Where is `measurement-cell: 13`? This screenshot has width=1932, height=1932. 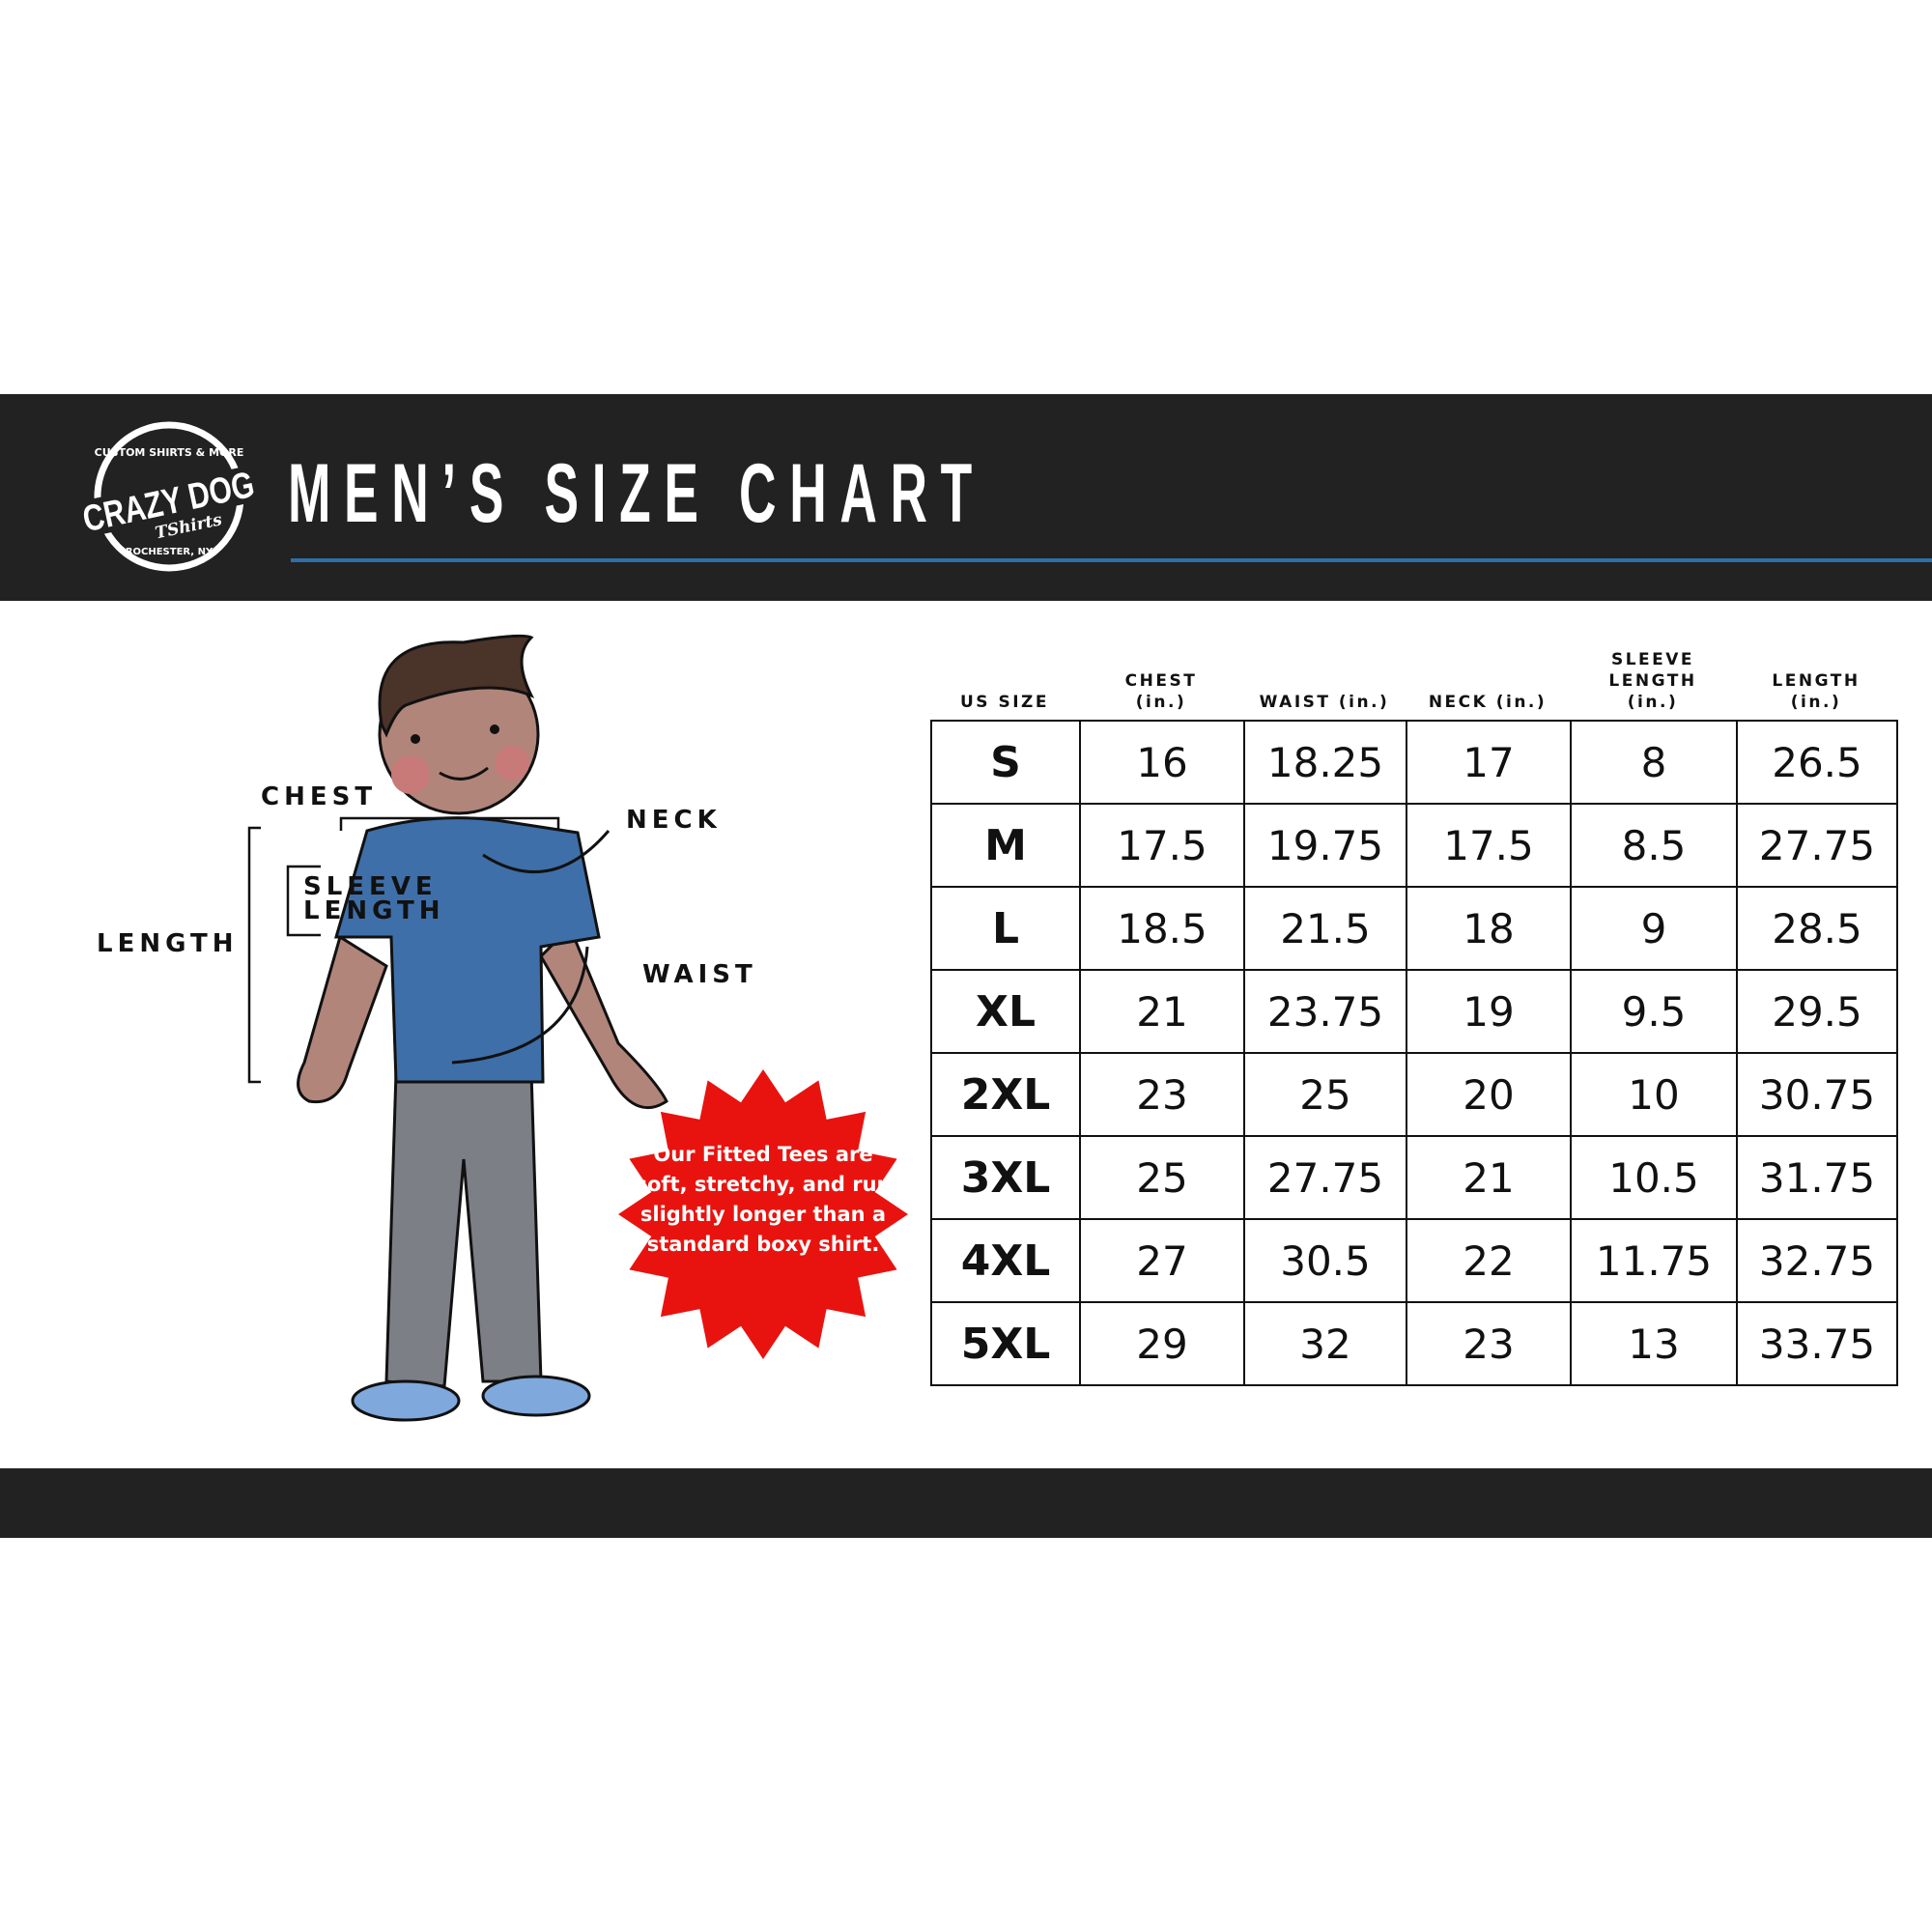
measurement-cell: 13 is located at coordinates (1654, 1343).